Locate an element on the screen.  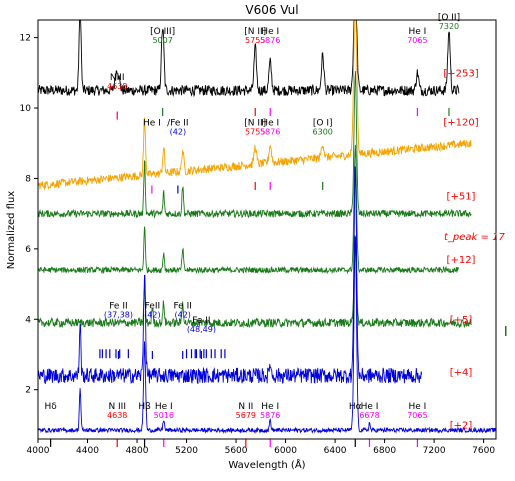
x-tick-label: 6800 is located at coordinates (384, 451).